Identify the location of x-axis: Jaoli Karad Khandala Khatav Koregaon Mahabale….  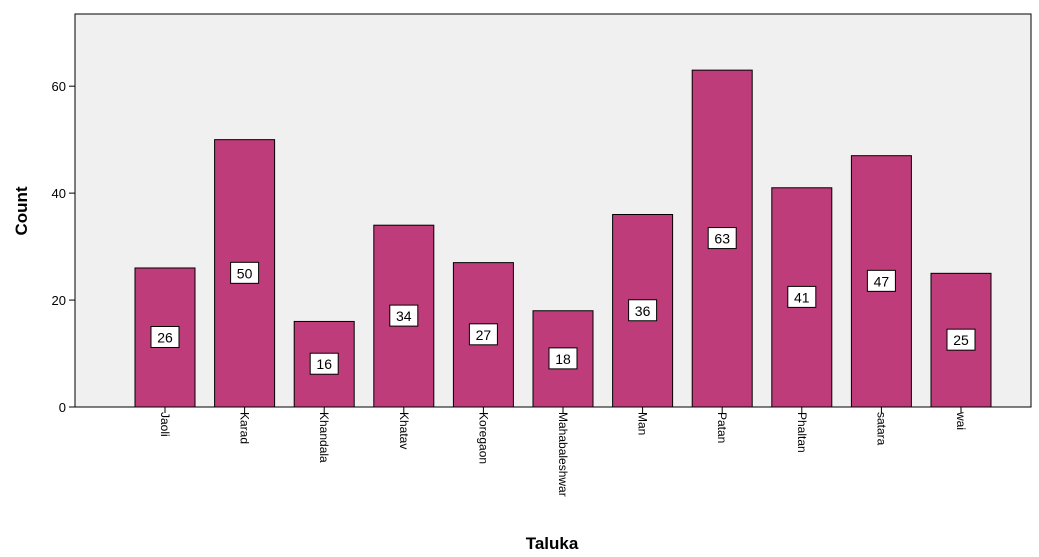
(563, 452).